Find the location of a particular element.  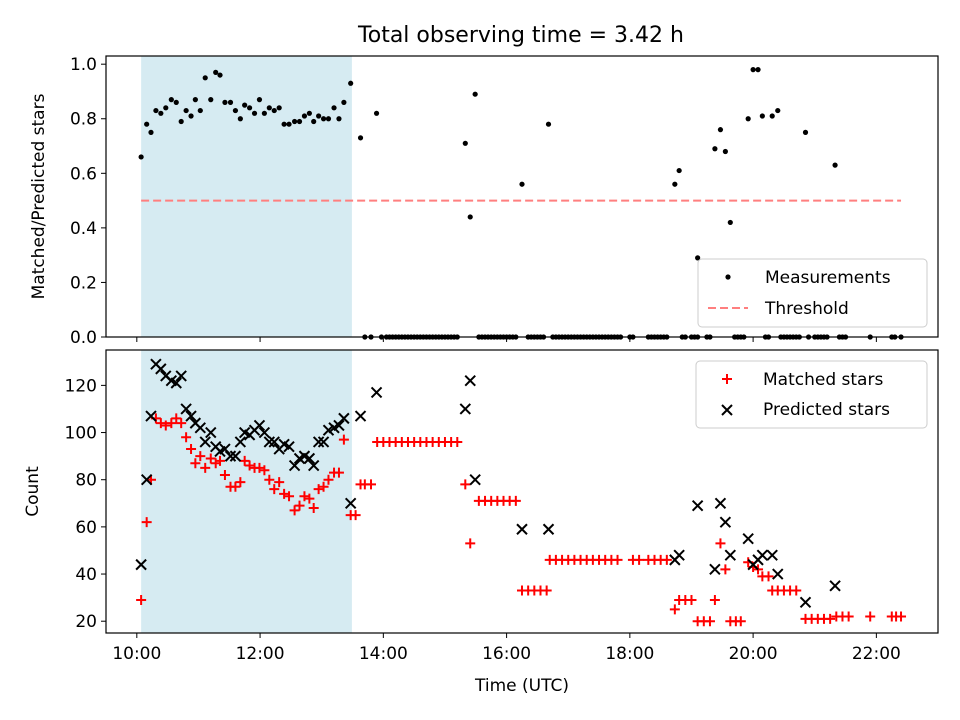

x-tick-label: 22:00 is located at coordinates (876, 654).